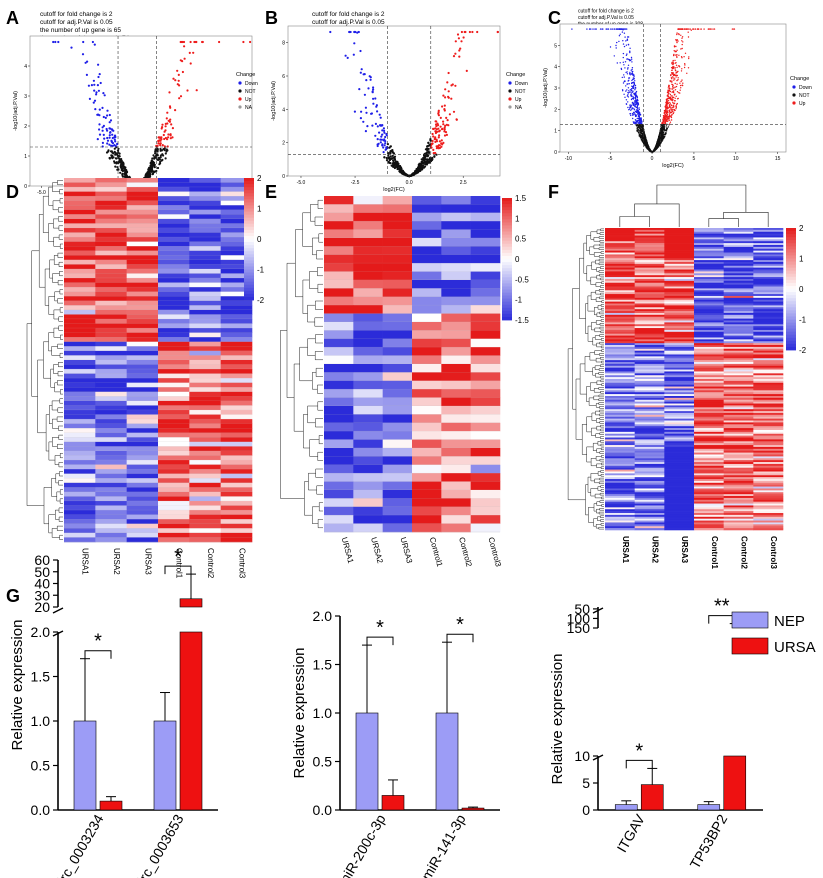 The height and width of the screenshot is (878, 823). Describe the element at coordinates (76, 14) in the screenshot. I see `info-line-1: cutoff for fold change is 2` at that location.